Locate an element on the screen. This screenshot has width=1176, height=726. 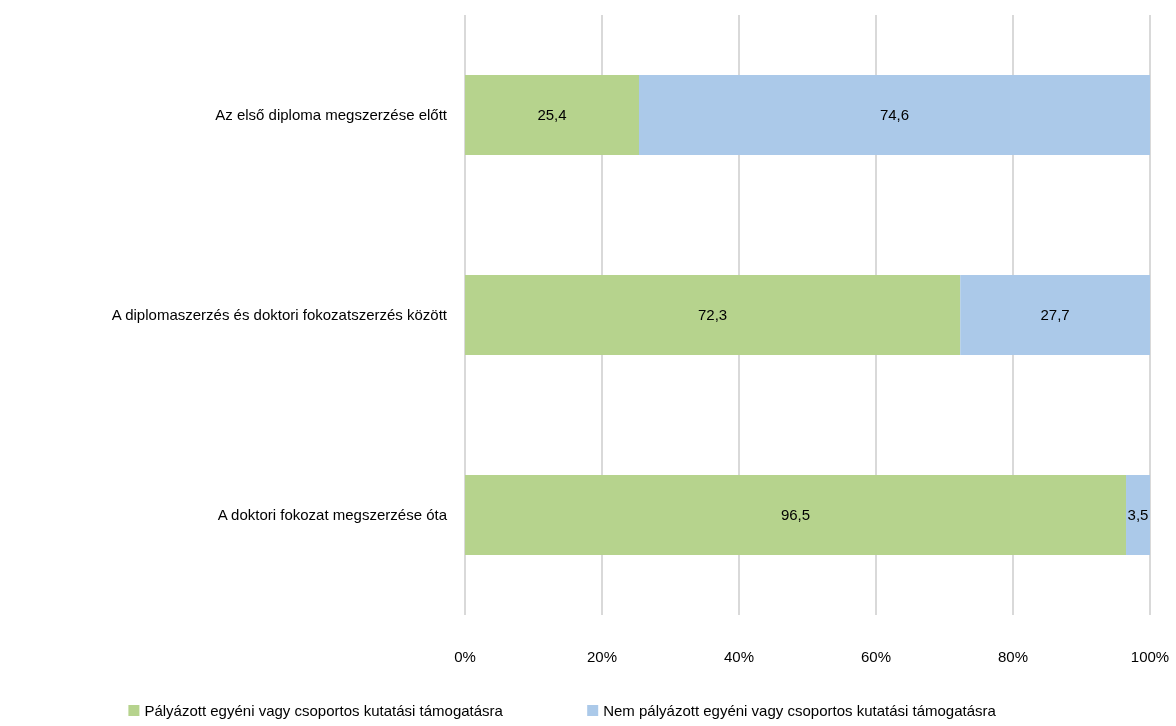
y-tick-label: Az első diploma megszerzése előtt is located at coordinates (331, 115).